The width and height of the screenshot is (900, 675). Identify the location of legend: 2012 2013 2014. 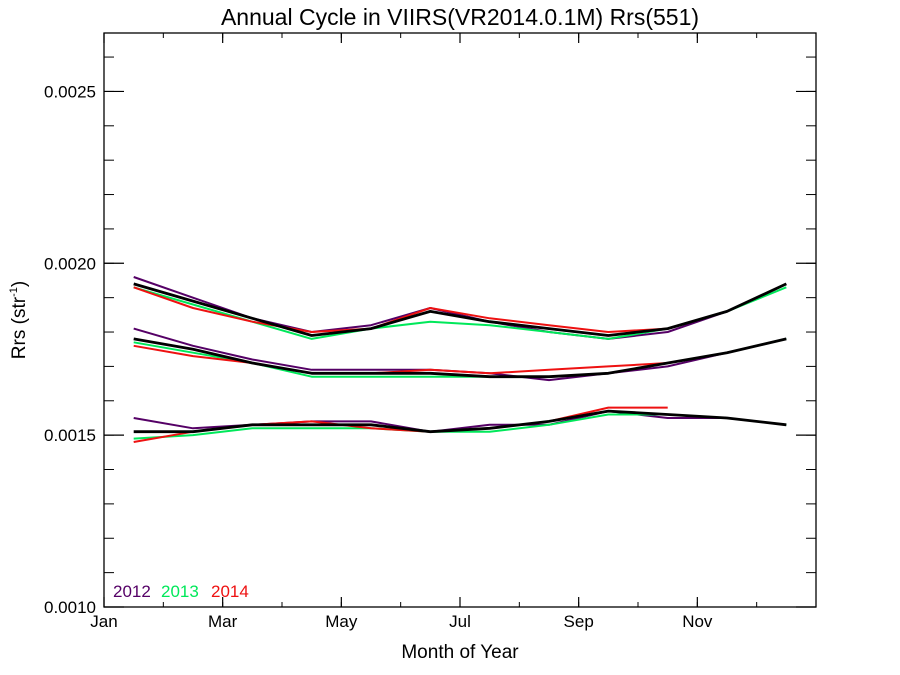
(181, 591).